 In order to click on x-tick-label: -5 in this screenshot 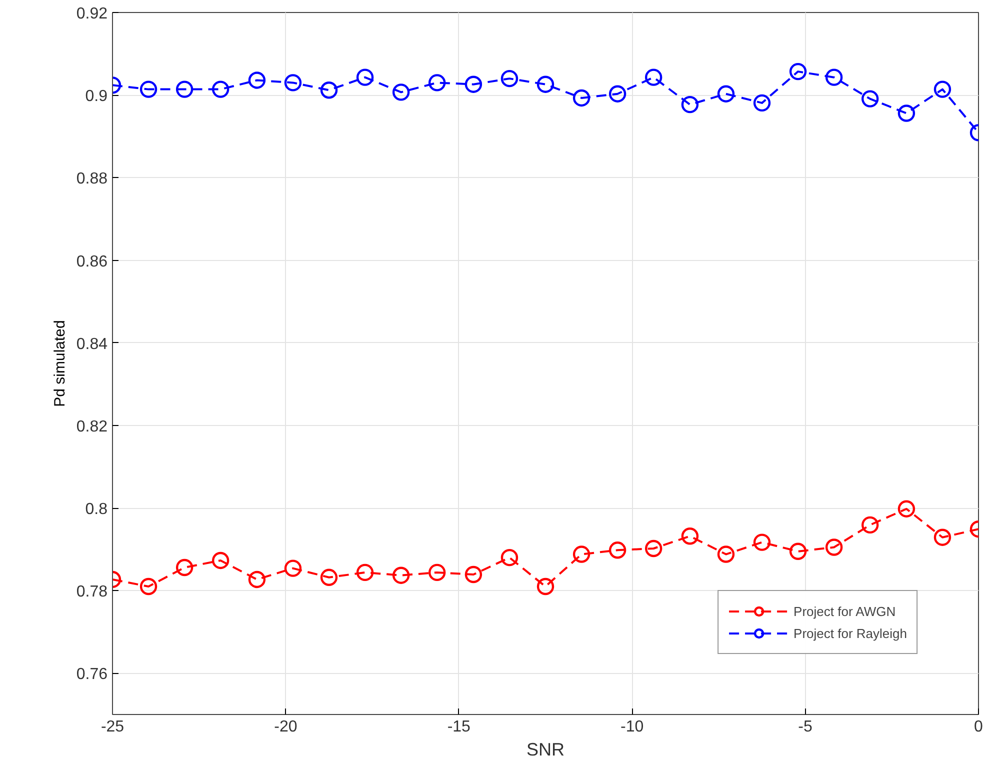, I will do `click(805, 727)`.